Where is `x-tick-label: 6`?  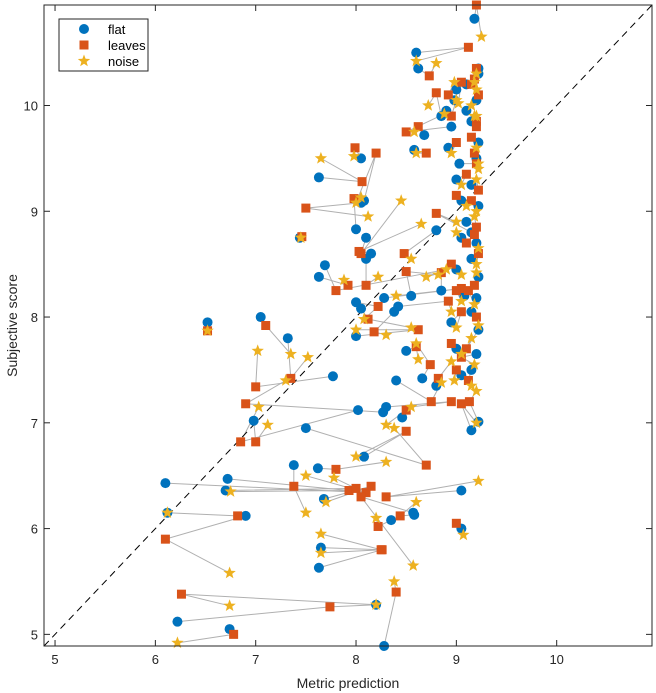
x-tick-label: 6 is located at coordinates (155, 659).